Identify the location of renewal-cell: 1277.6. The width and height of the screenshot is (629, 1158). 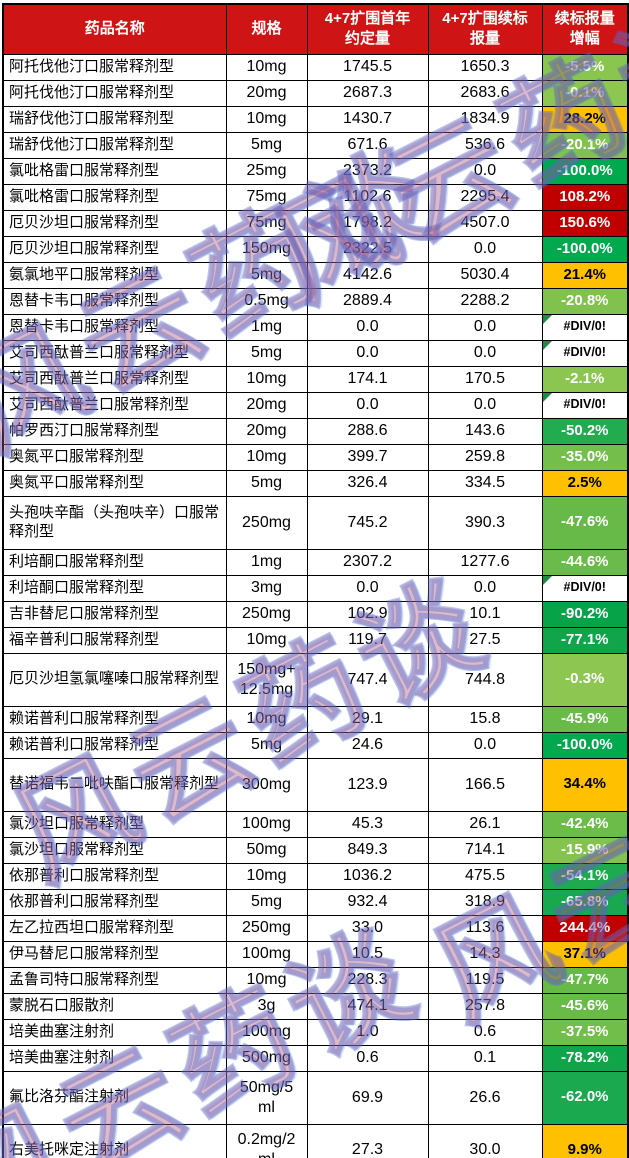
(485, 562).